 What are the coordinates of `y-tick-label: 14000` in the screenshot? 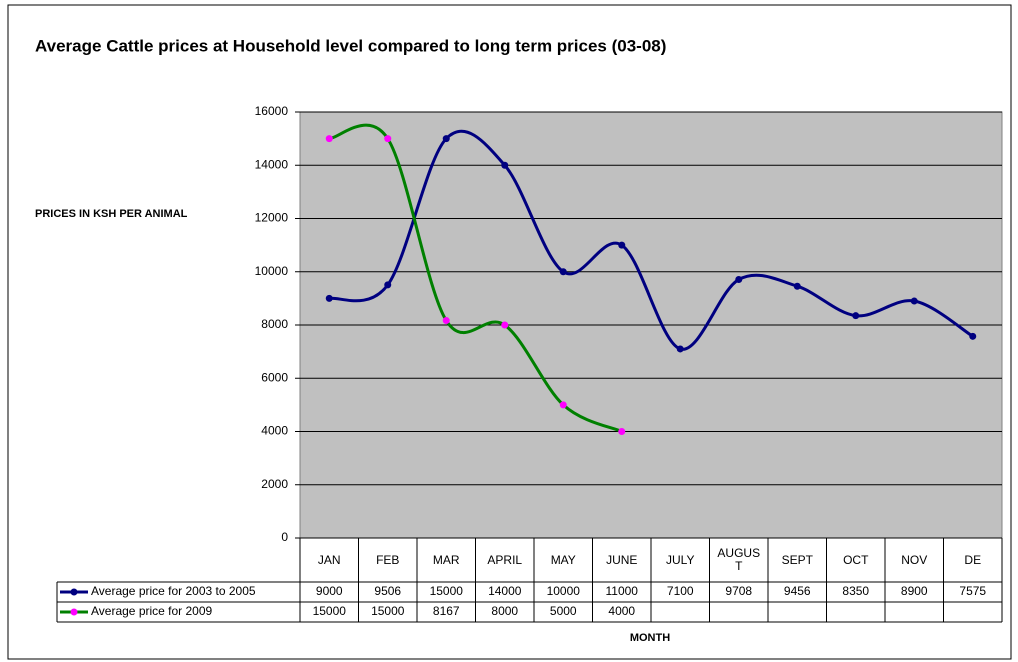 It's located at (272, 164).